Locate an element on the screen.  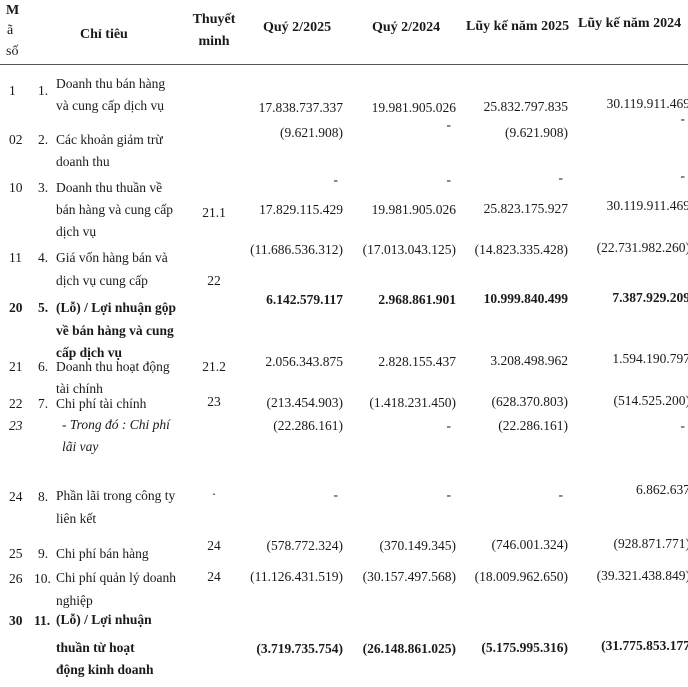
row-label: doanh thu is located at coordinates (83, 161).